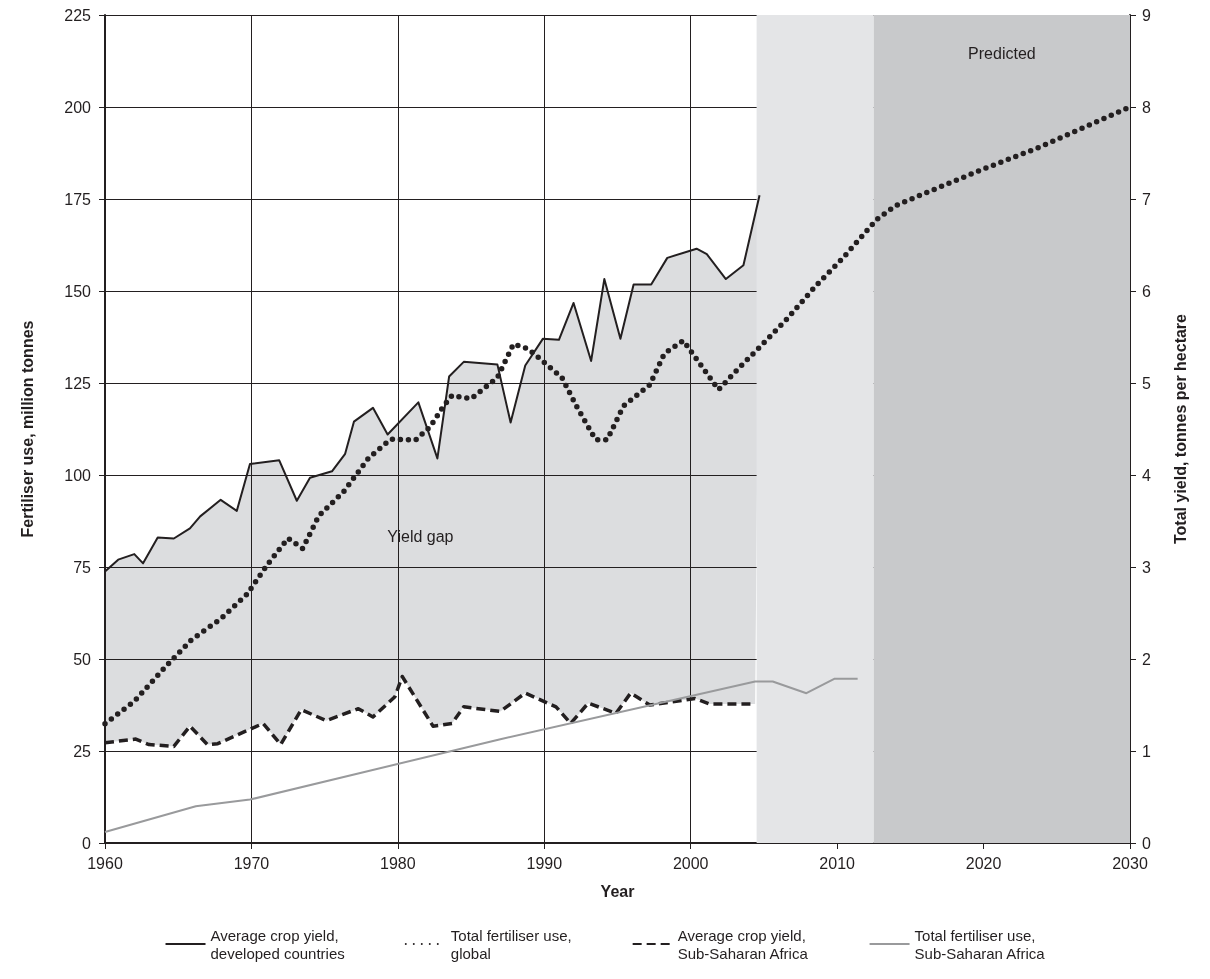  I want to click on y2-tick-label: 7, so click(1146, 199).